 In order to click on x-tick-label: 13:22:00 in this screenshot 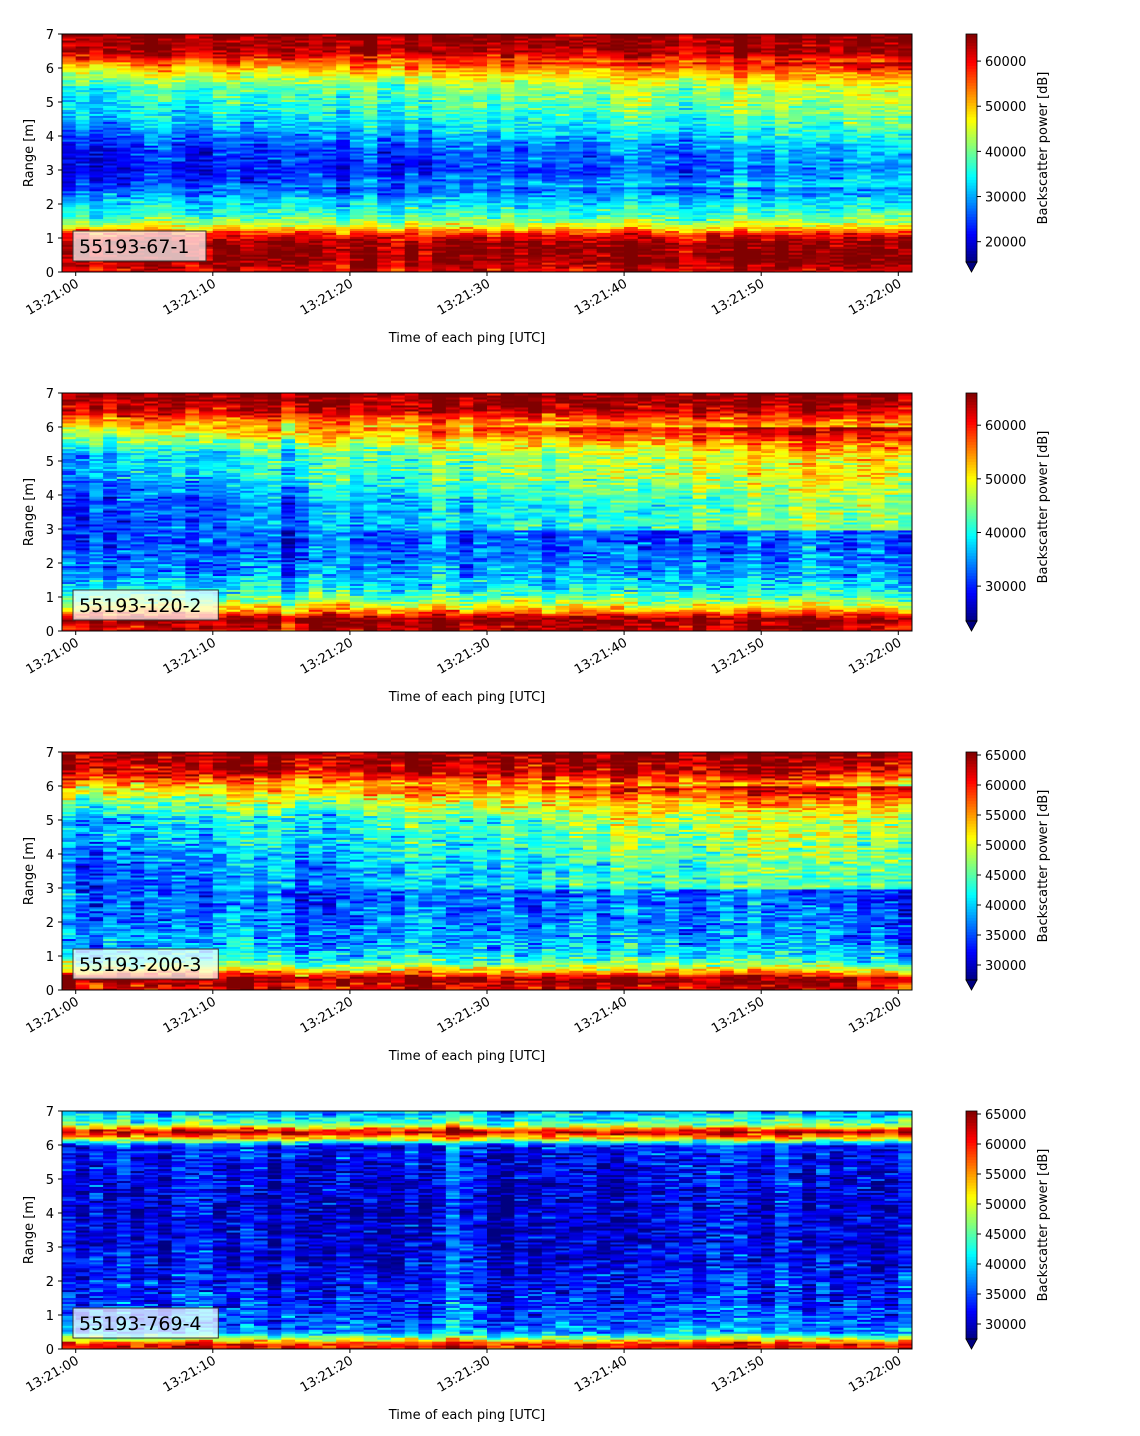, I will do `click(875, 1015)`.